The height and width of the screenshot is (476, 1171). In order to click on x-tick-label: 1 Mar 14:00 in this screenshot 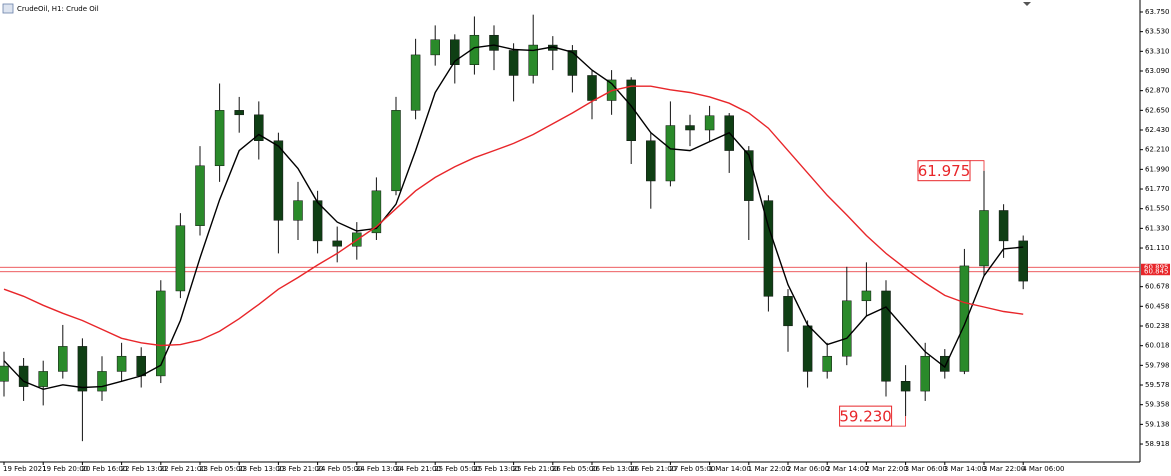, I will do `click(730, 469)`.